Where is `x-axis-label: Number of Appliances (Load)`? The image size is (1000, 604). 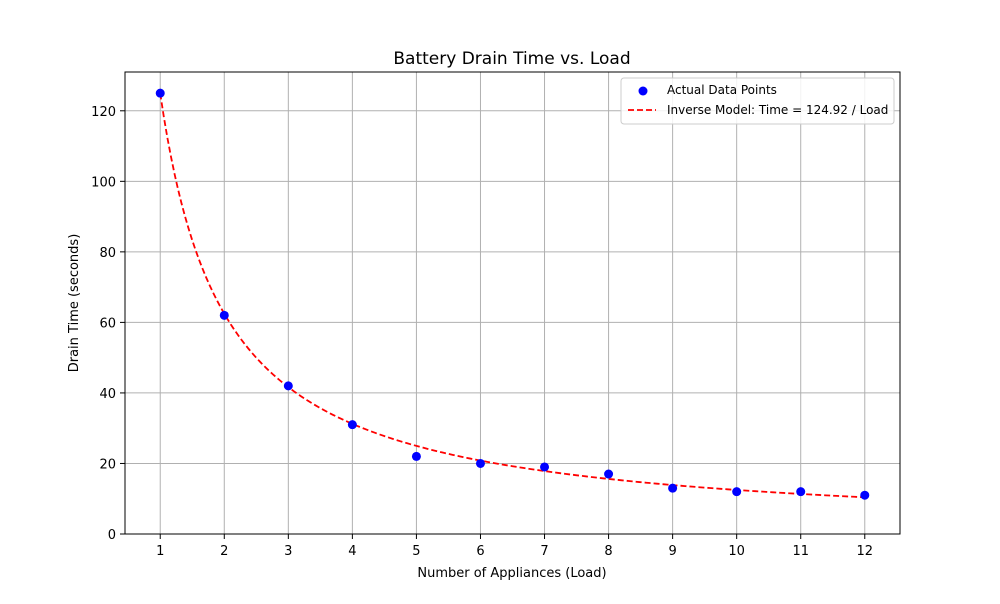
x-axis-label: Number of Appliances (Load) is located at coordinates (511, 573).